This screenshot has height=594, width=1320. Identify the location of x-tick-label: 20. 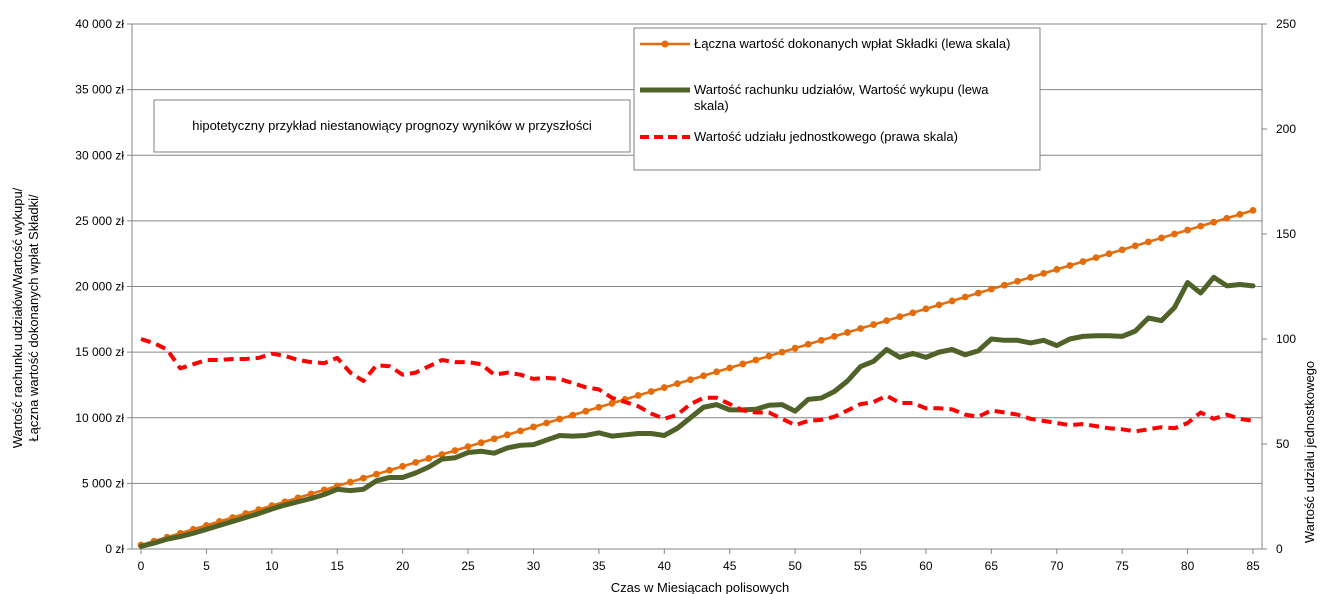
(403, 566).